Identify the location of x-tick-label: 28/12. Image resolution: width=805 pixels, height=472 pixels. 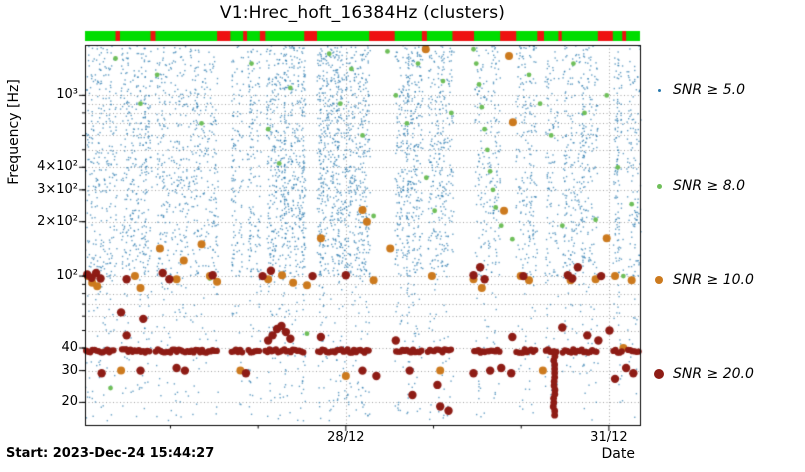
(346, 437).